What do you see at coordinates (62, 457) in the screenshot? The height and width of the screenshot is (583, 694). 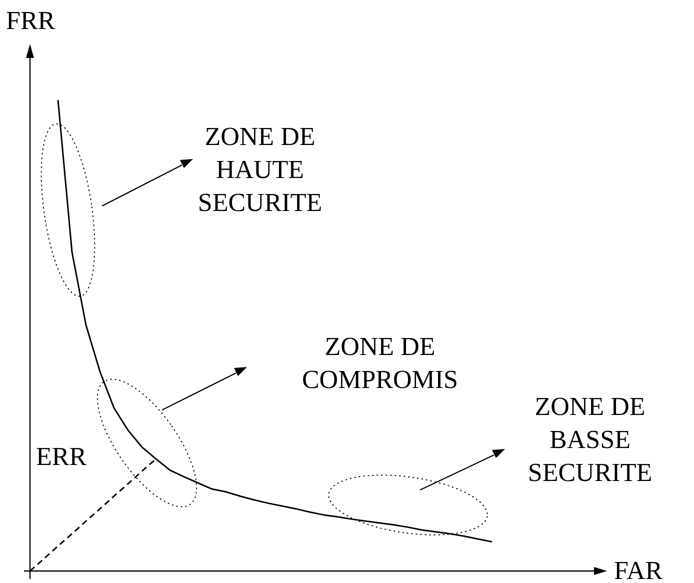 I see `annotation: ERR` at bounding box center [62, 457].